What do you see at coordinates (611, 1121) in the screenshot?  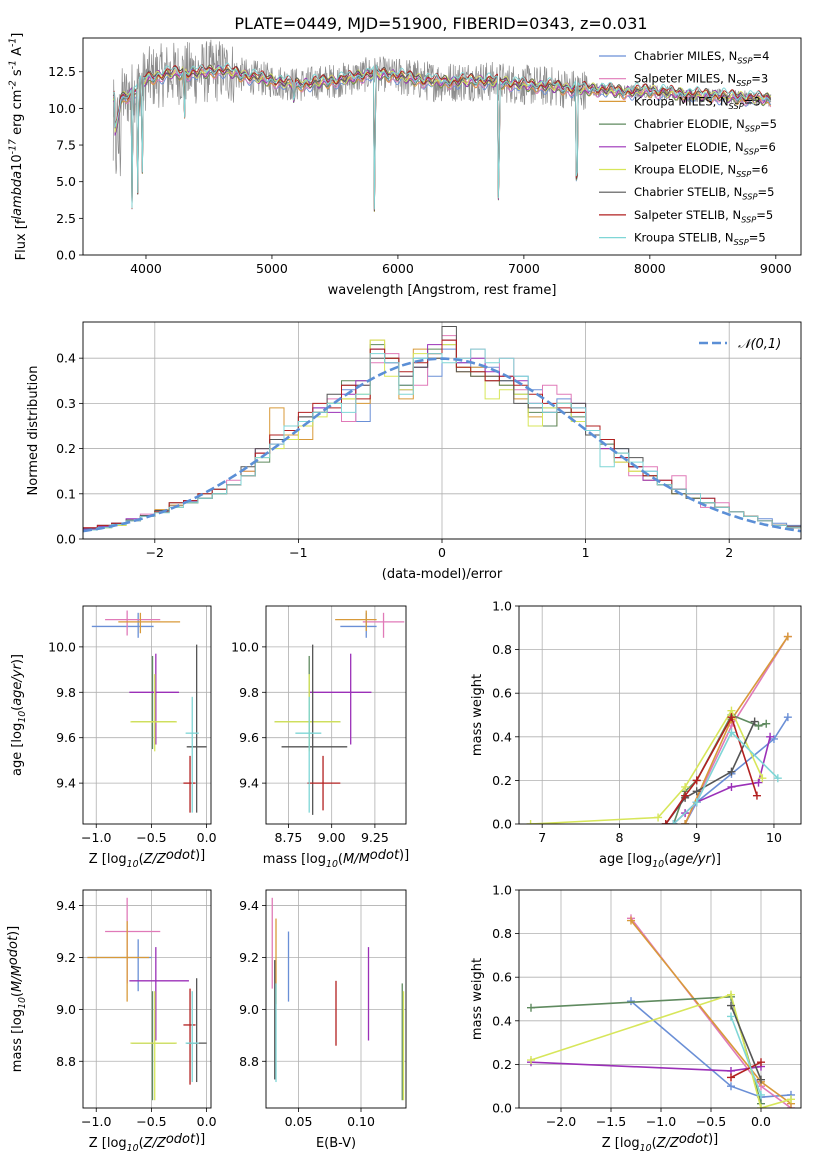 I see `x-tick-label: −1.5` at bounding box center [611, 1121].